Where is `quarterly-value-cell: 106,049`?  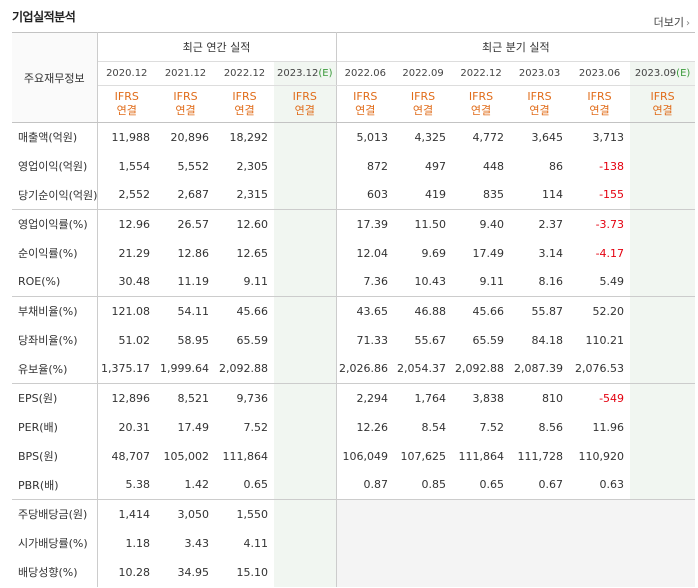 quarterly-value-cell: 106,049 is located at coordinates (365, 456).